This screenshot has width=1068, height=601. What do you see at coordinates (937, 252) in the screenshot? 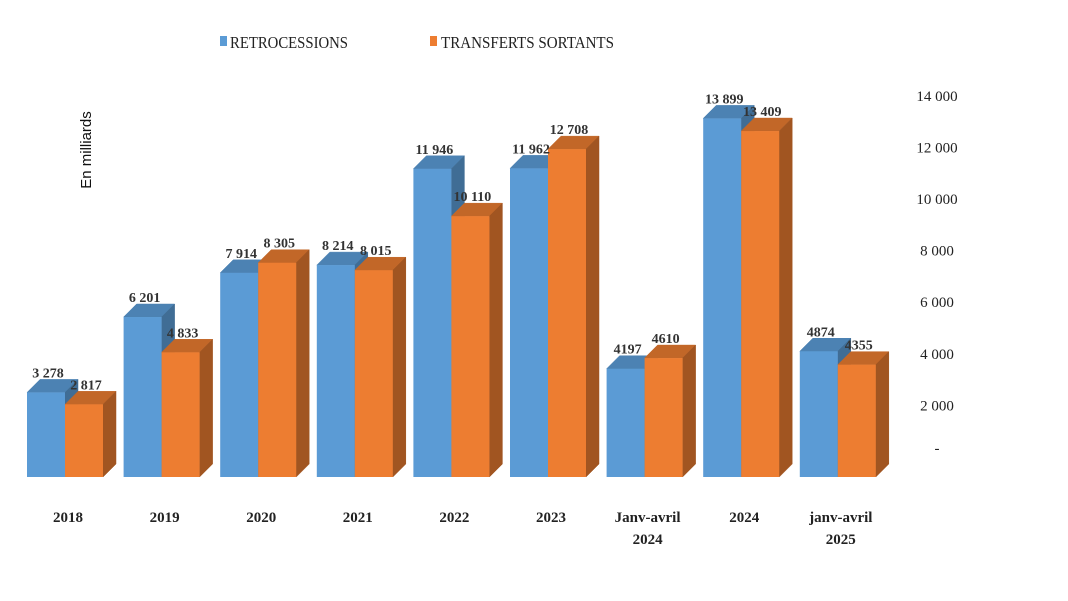
I see `y-tick-label: 8 000` at bounding box center [937, 252].